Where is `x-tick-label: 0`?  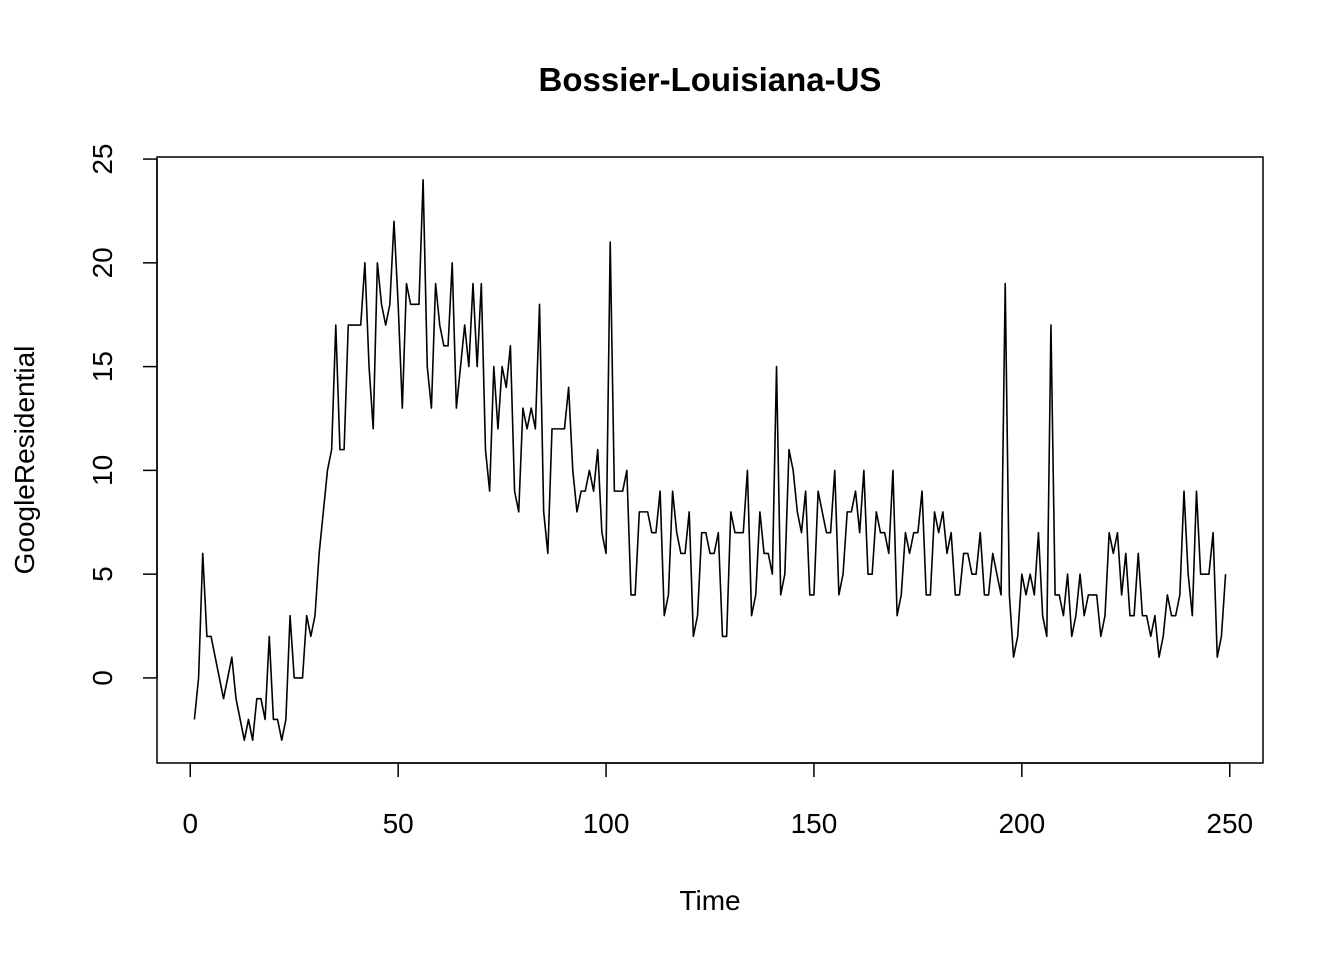
x-tick-label: 0 is located at coordinates (190, 823).